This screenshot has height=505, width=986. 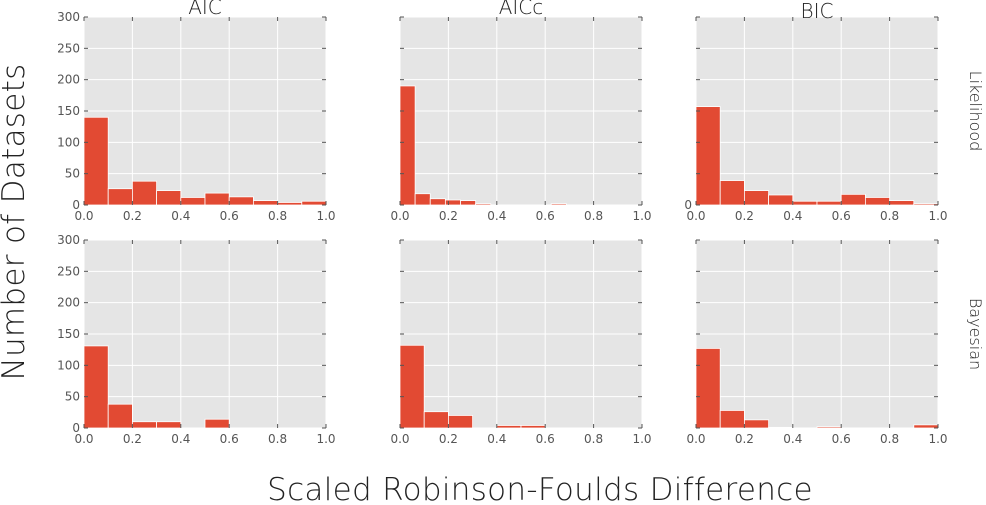 What do you see at coordinates (975, 334) in the screenshot?
I see `row-title-bayesian: Bayesian` at bounding box center [975, 334].